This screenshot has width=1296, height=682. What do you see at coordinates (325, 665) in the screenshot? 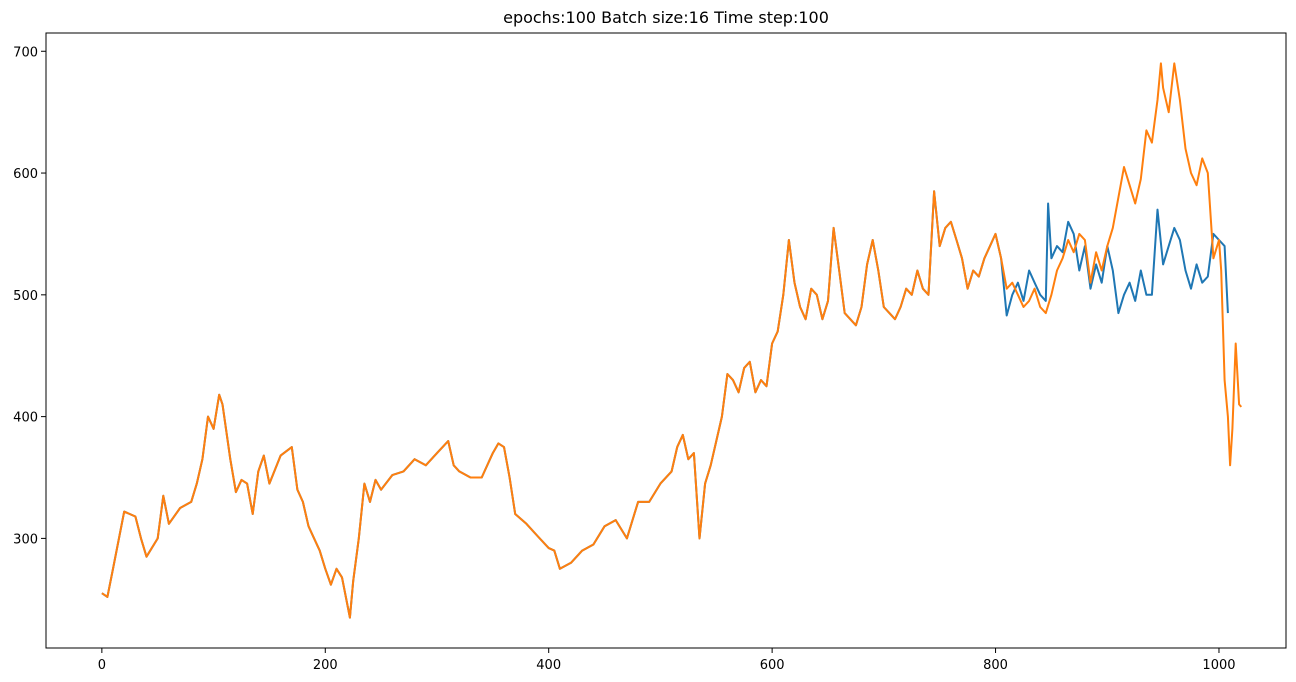
I see `x-tick-label: 200` at bounding box center [325, 665].